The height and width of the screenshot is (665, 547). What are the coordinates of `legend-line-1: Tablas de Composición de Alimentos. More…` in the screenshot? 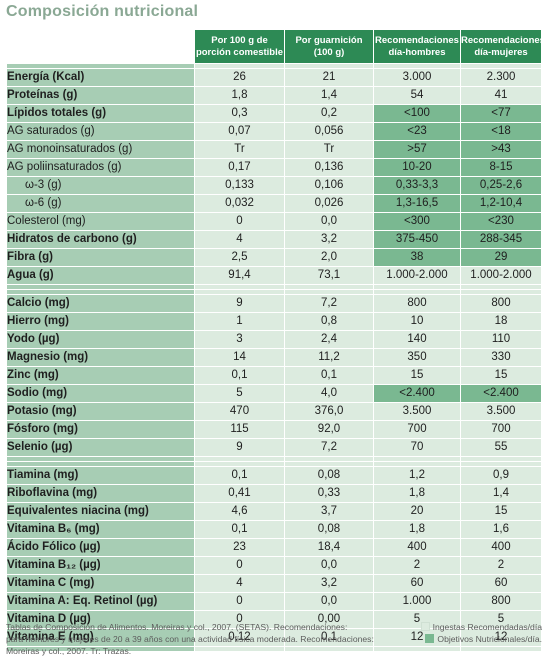 It's located at (274, 627).